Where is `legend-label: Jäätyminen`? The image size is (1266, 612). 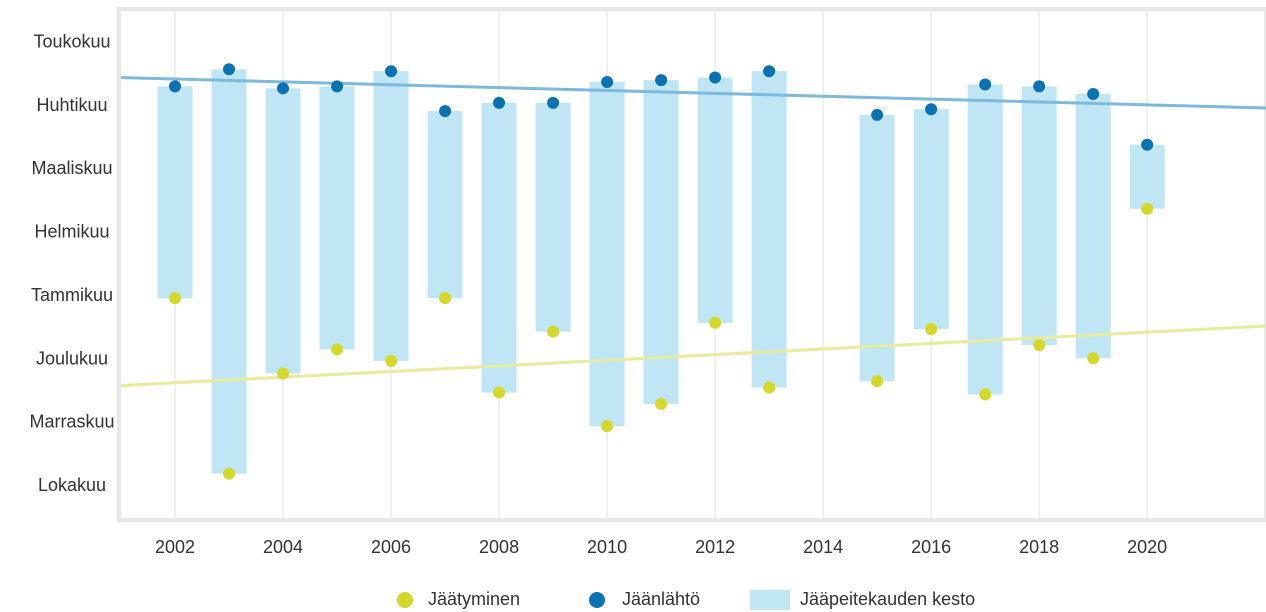 legend-label: Jäätyminen is located at coordinates (474, 599).